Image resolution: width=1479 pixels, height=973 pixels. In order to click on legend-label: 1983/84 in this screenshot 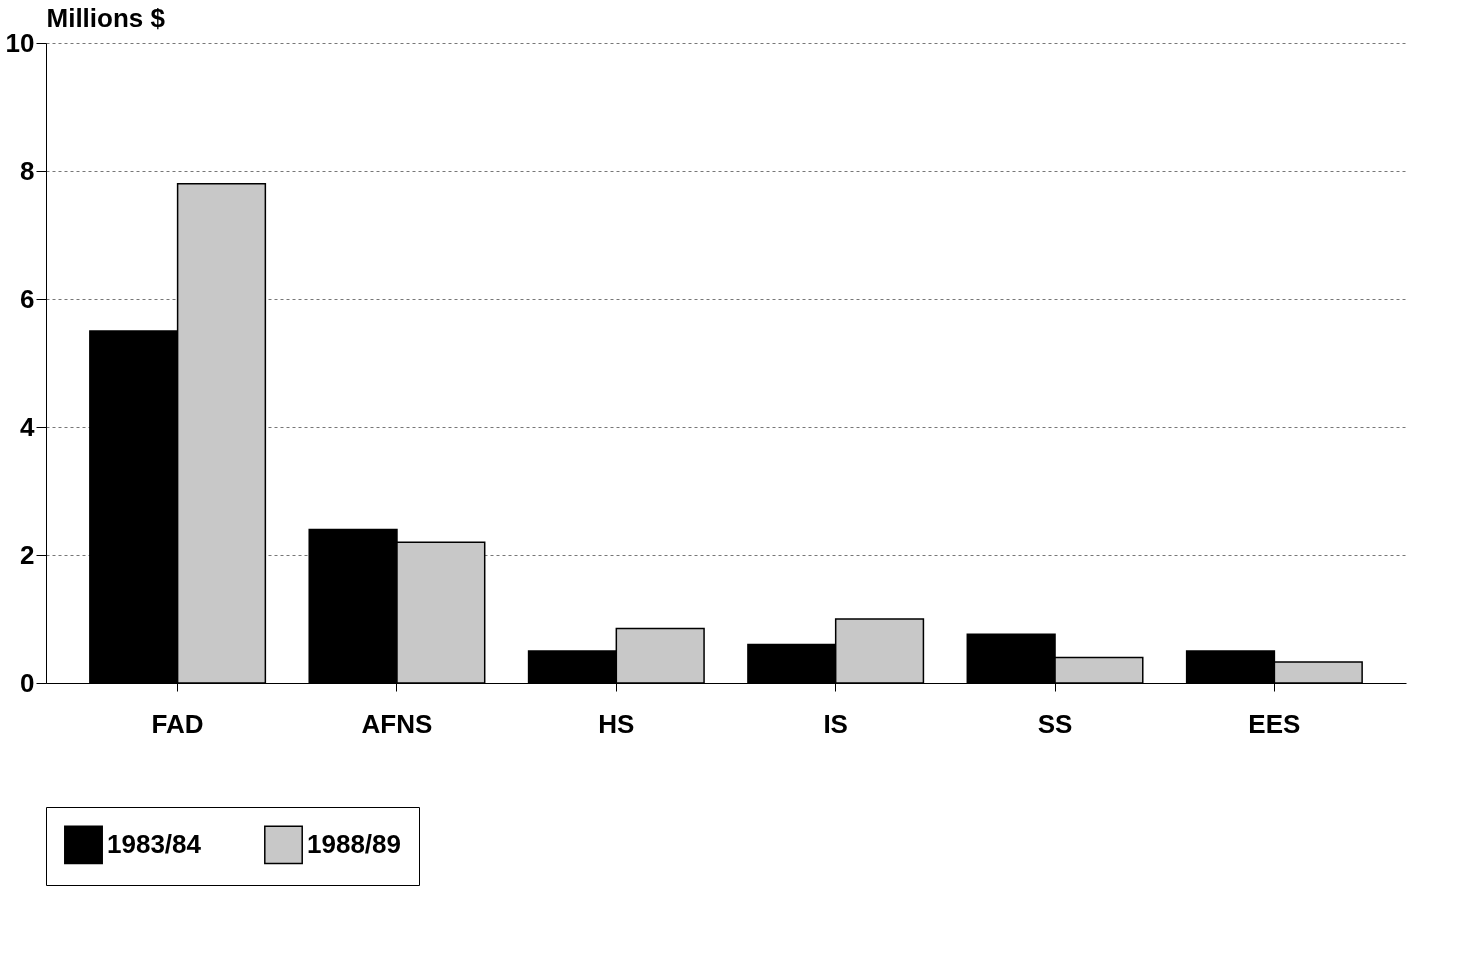, I will do `click(154, 843)`.